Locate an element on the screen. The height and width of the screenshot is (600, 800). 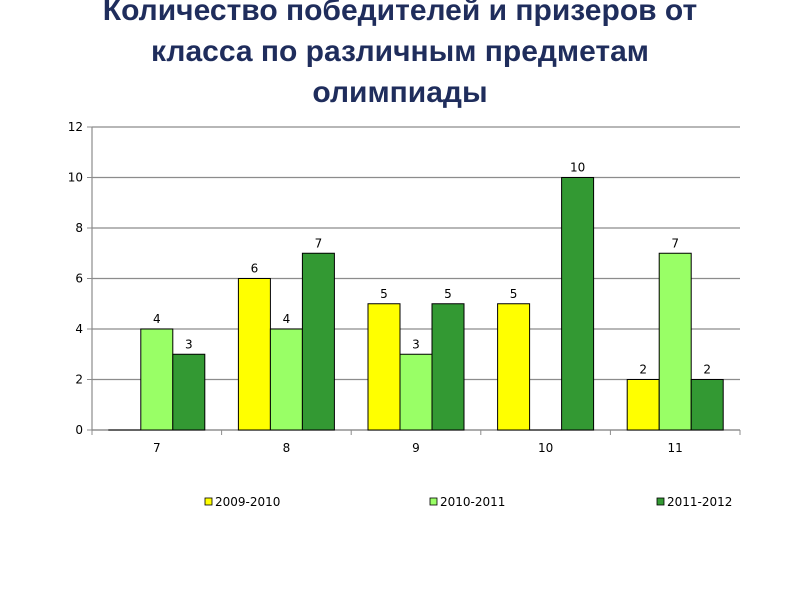
y-tick-label: 8 is located at coordinates (79, 228).